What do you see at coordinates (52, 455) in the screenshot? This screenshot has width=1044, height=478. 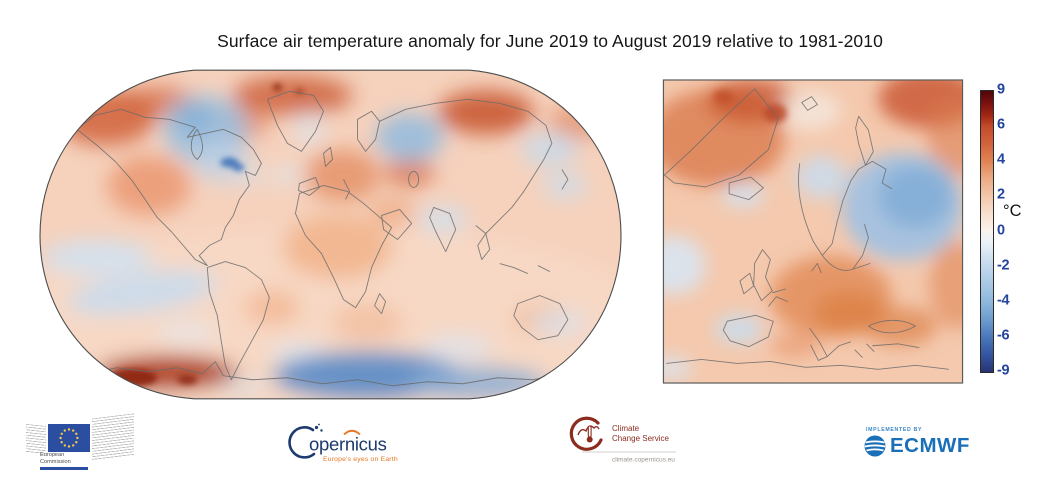 I see `ec-wordmark-line1: European` at bounding box center [52, 455].